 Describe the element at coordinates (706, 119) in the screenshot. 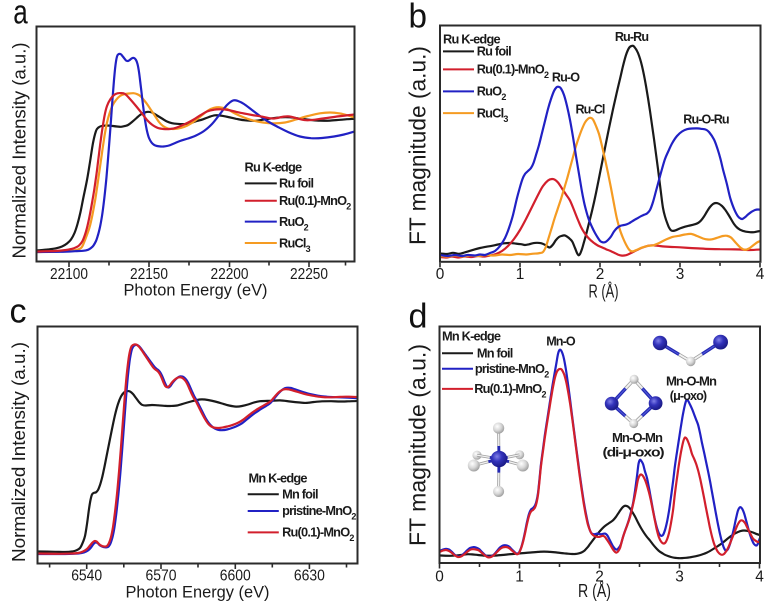

I see `svg-text: Ru-O-Ru` at that location.